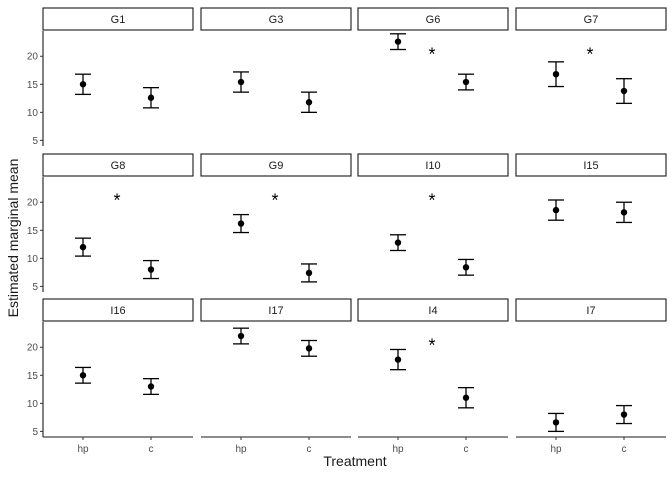 The width and height of the screenshot is (672, 480). I want to click on facet-label: G6, so click(433, 20).